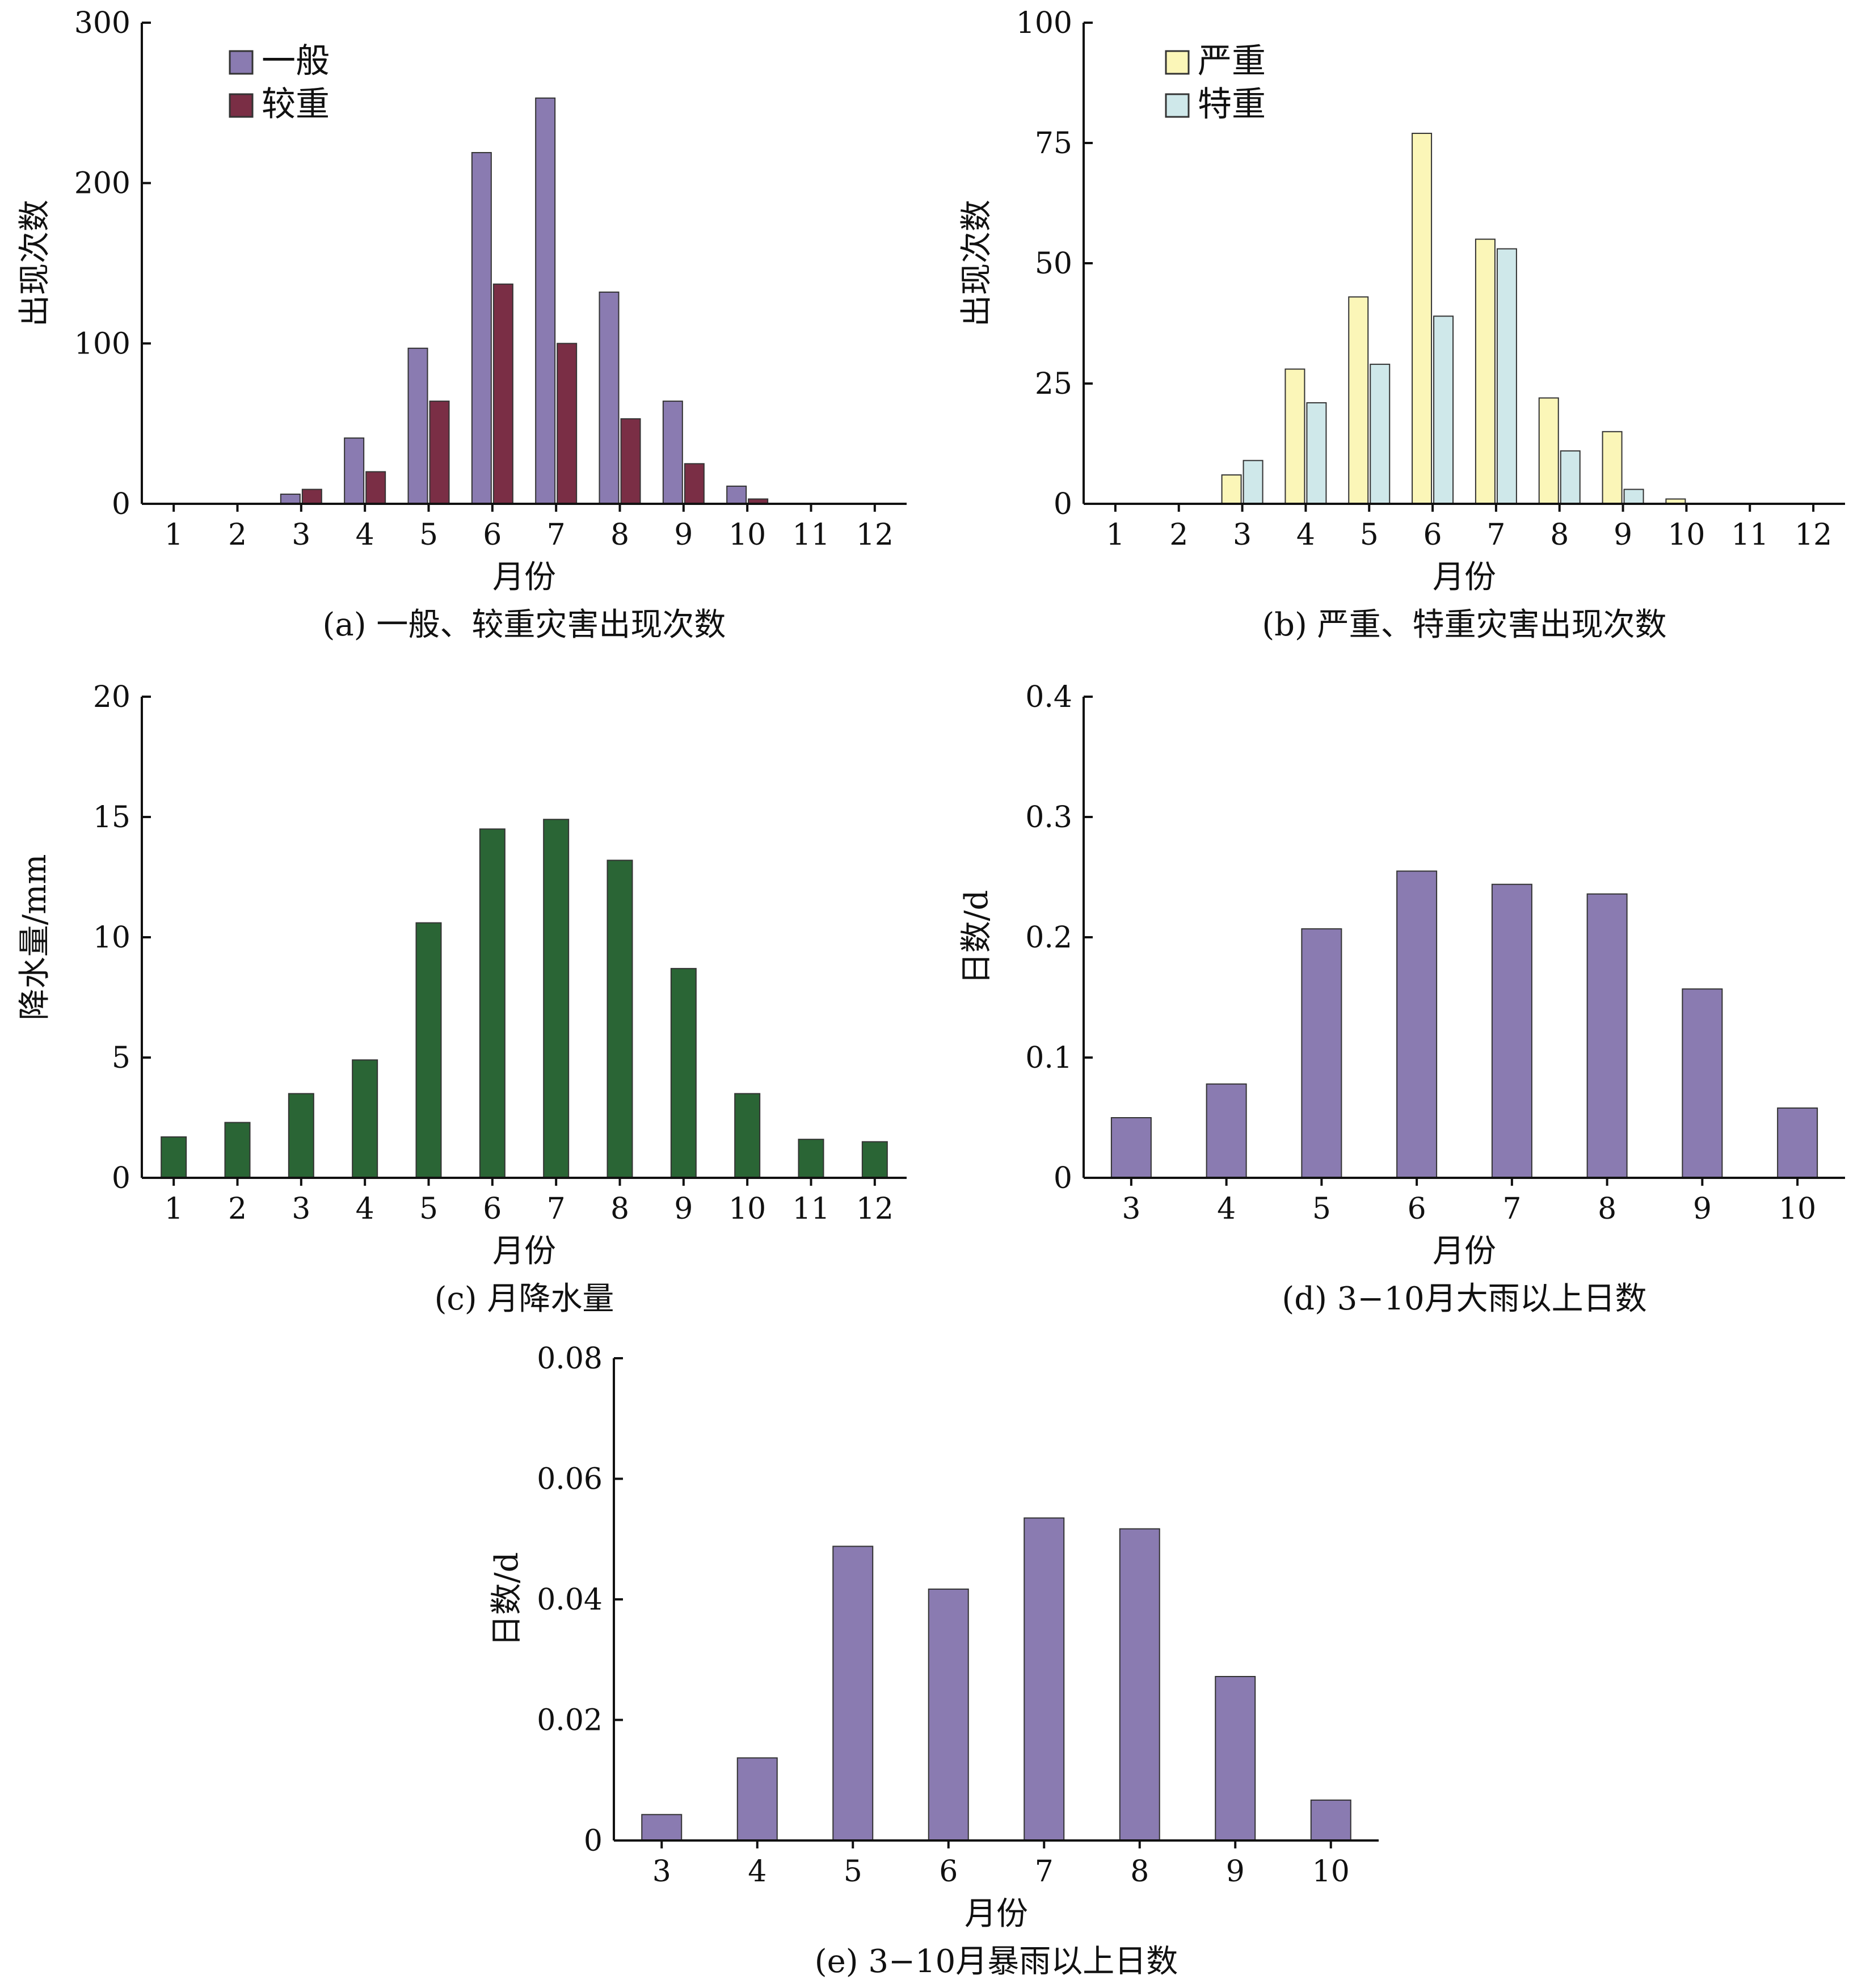  What do you see at coordinates (948, 1872) in the screenshot?
I see `x-tick-label-e: 6` at bounding box center [948, 1872].